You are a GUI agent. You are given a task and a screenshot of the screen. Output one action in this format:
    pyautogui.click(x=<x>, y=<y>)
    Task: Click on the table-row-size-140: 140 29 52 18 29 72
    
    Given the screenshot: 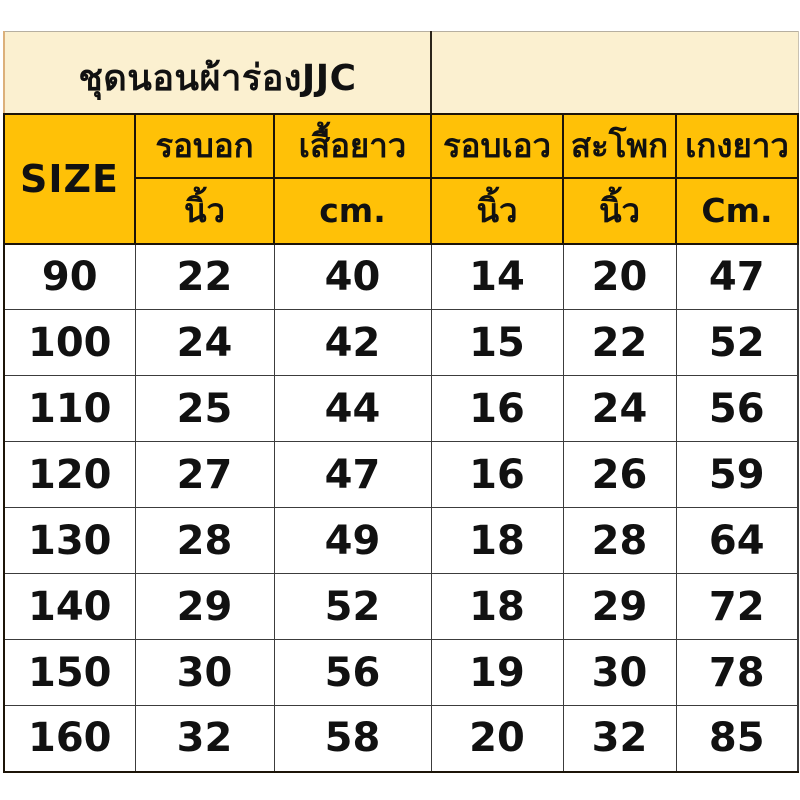 What is the action you would take?
    pyautogui.click(x=401, y=606)
    